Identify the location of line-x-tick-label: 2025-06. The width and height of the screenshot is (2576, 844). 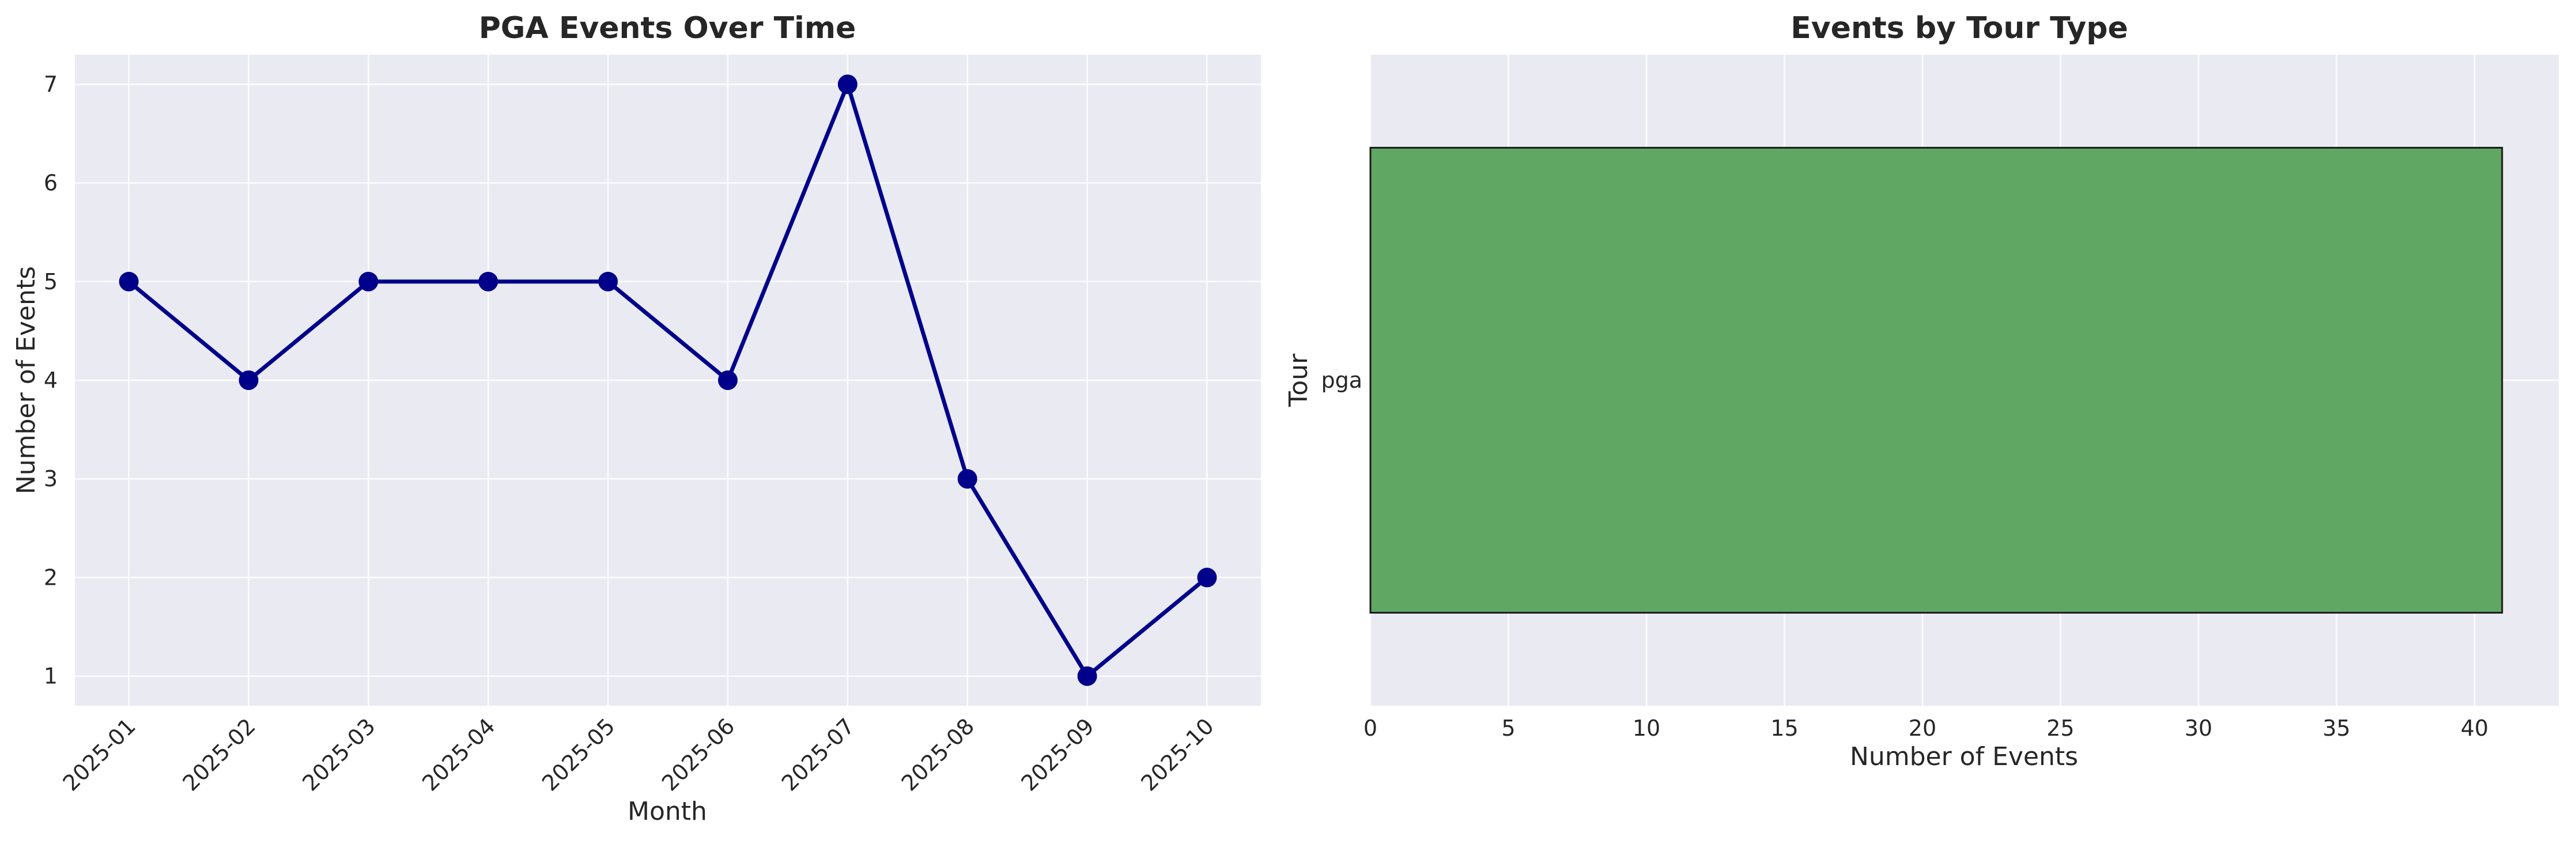
(698, 754).